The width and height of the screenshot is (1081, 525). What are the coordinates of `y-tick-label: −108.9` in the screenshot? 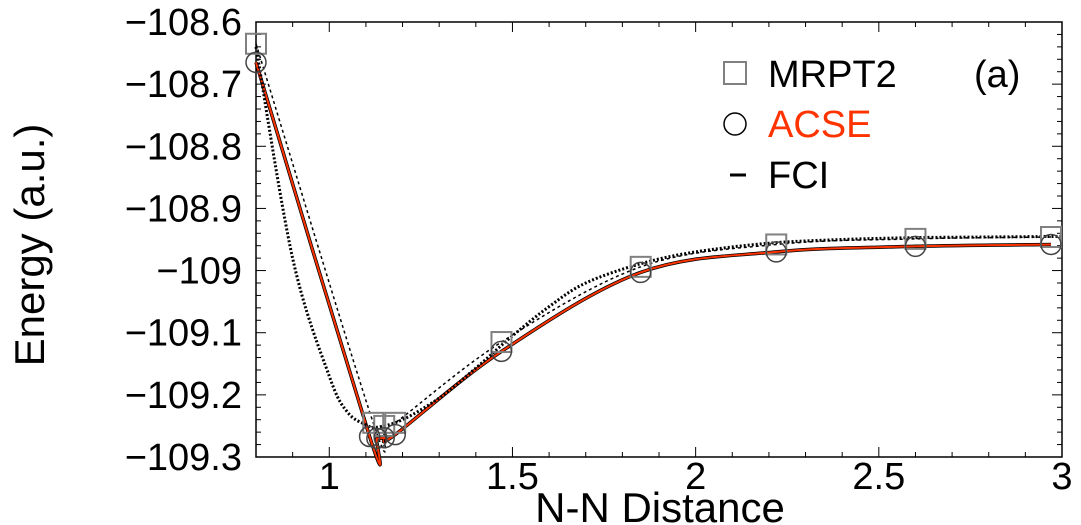 It's located at (183, 209).